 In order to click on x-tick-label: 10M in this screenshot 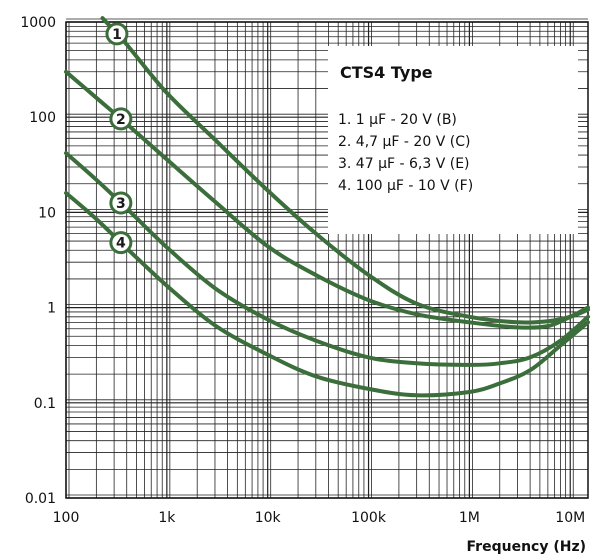, I will do `click(570, 518)`.